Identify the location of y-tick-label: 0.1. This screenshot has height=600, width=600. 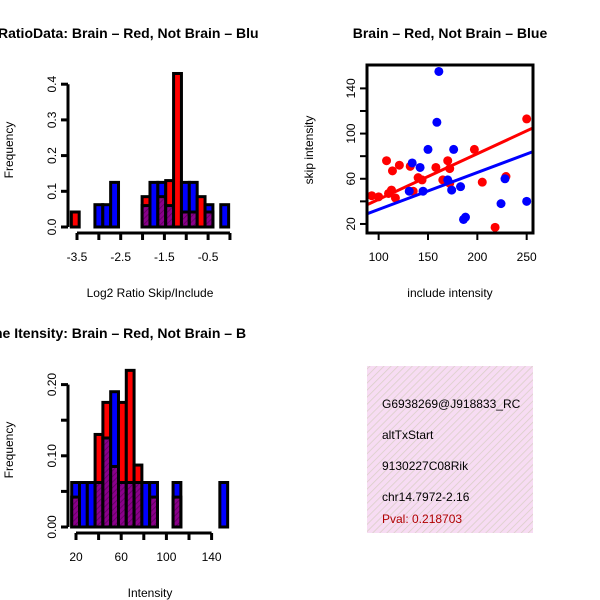
(52, 191).